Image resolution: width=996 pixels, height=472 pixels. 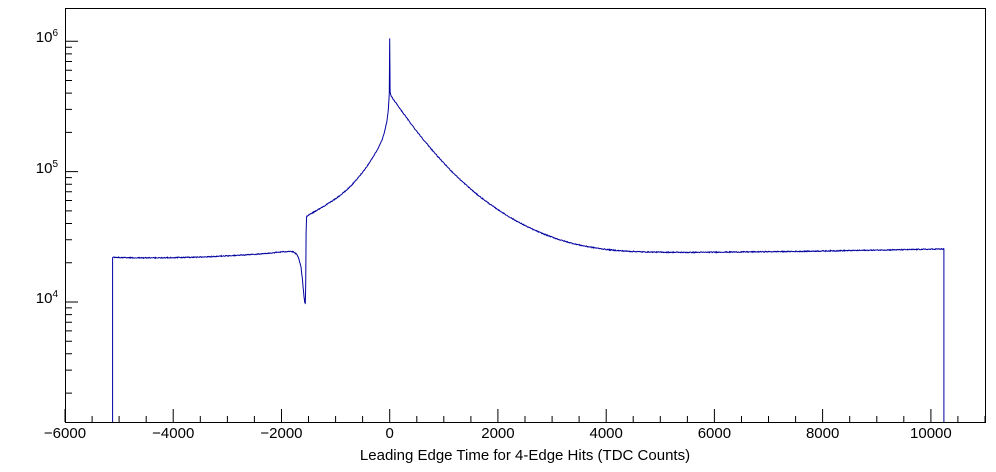 What do you see at coordinates (46, 167) in the screenshot?
I see `y-tick-label: 10⁵` at bounding box center [46, 167].